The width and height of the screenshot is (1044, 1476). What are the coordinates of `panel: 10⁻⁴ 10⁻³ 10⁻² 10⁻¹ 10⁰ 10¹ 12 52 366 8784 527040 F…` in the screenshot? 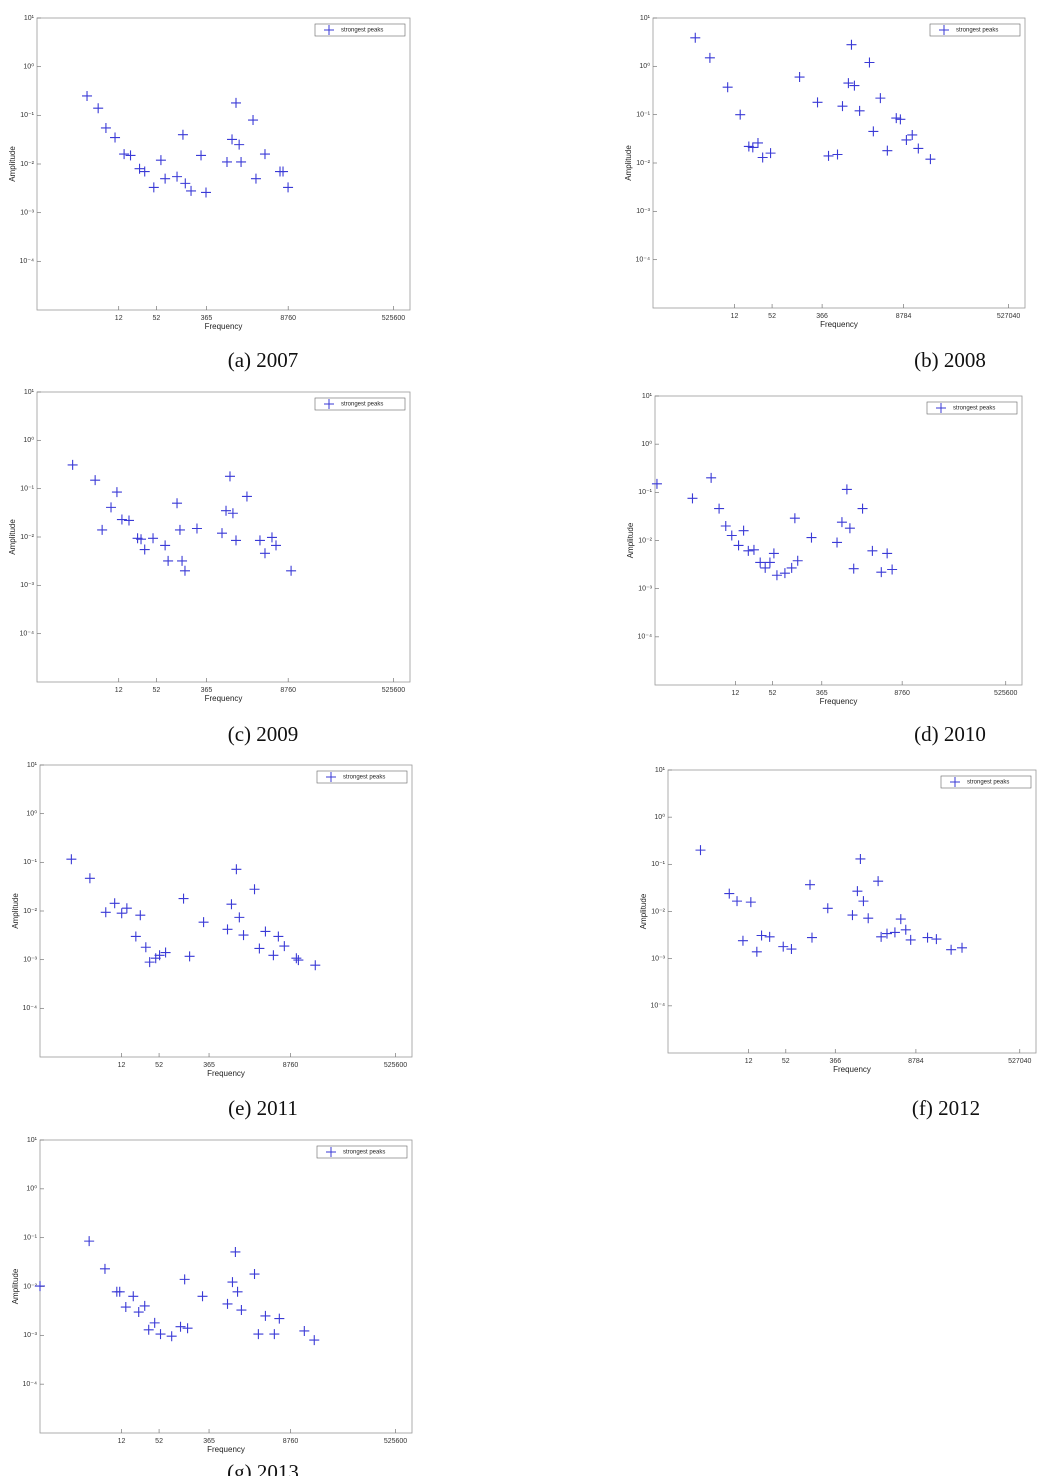 It's located at (838, 943).